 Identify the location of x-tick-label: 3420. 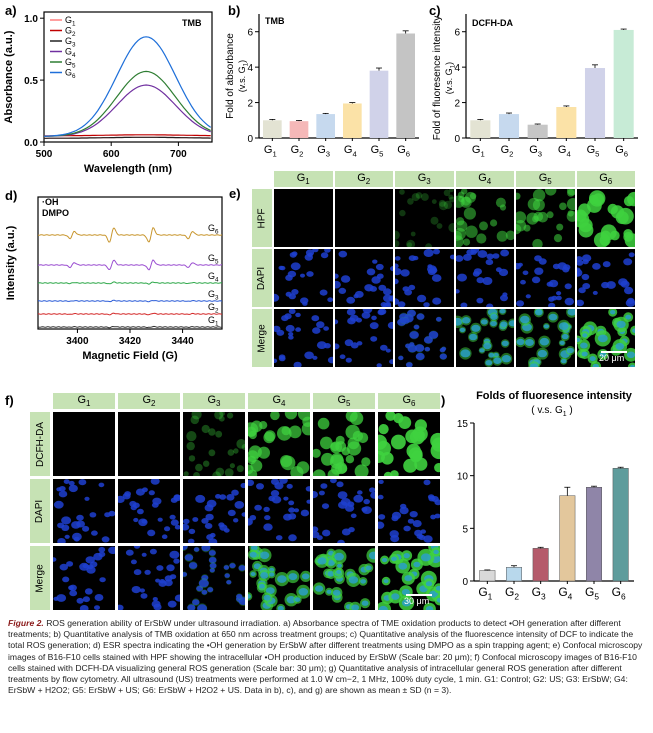
(130, 341).